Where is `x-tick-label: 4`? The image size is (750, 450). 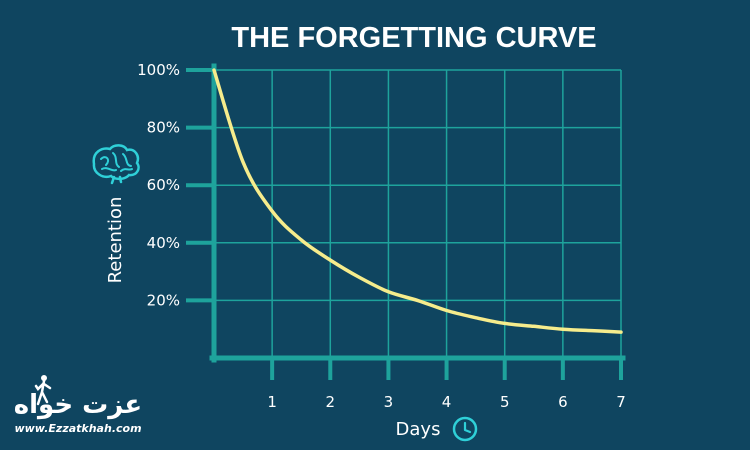 x-tick-label: 4 is located at coordinates (447, 402).